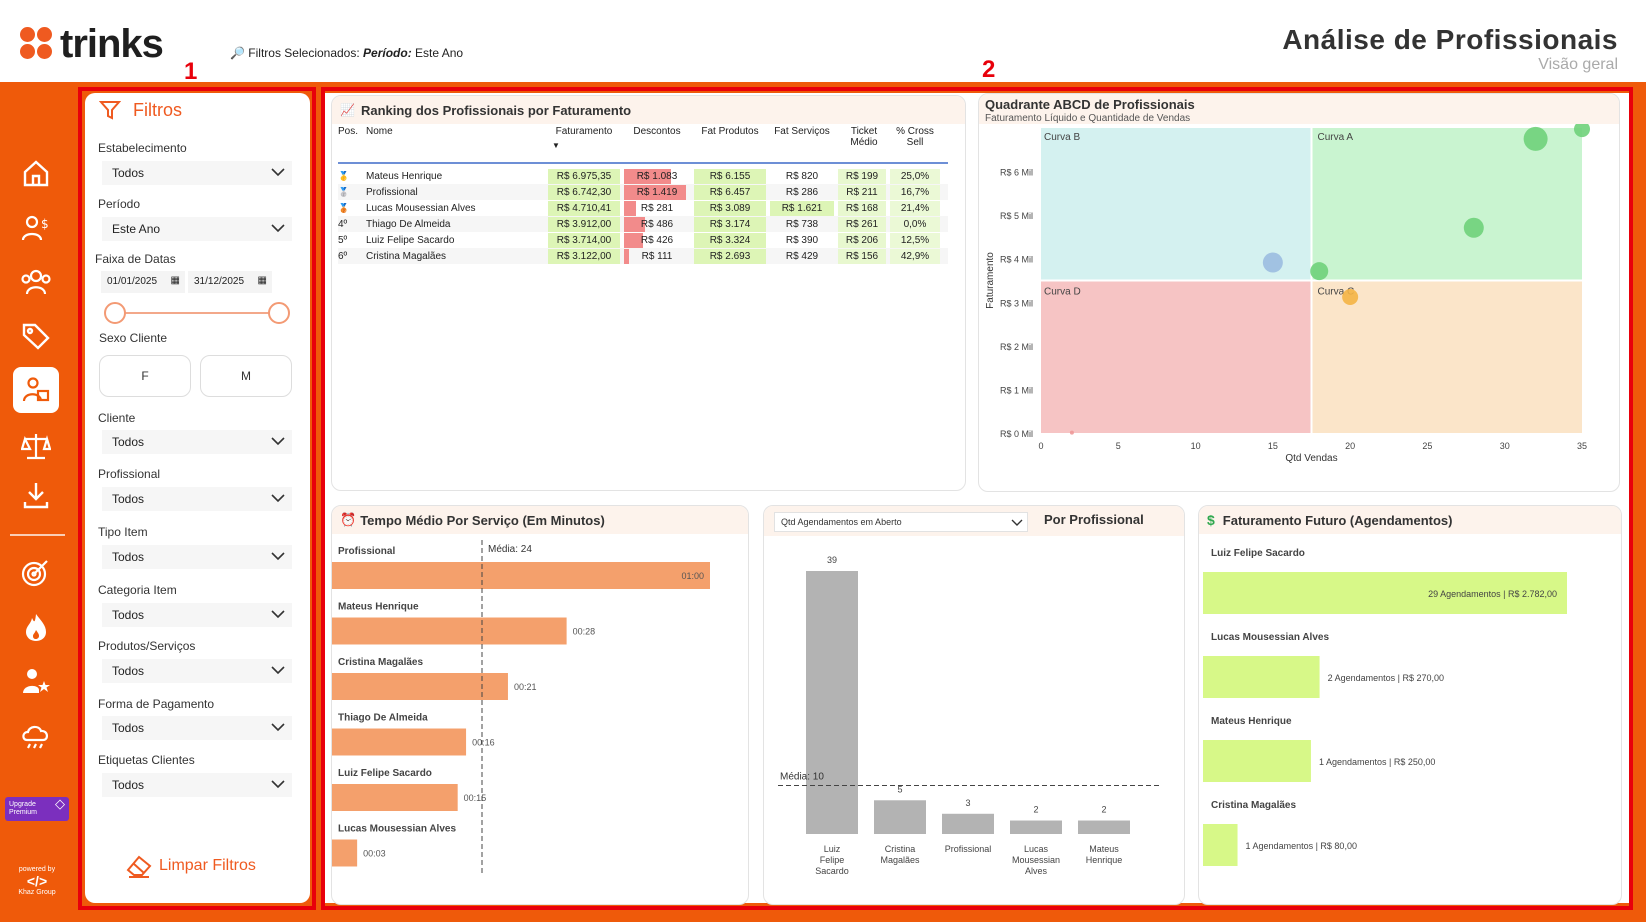  Describe the element at coordinates (117, 418) in the screenshot. I see `cliente-label: Cliente` at that location.